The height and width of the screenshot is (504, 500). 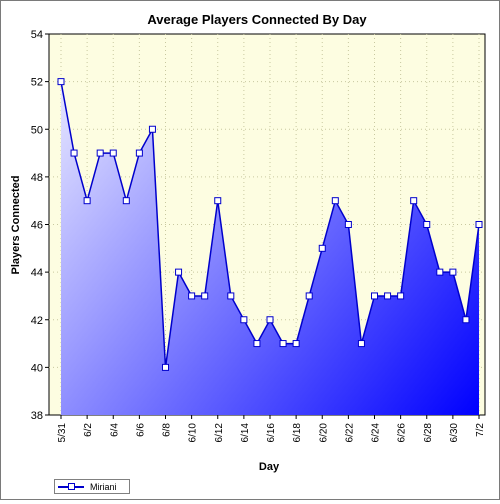 What do you see at coordinates (103, 486) in the screenshot?
I see `legend-label: Miriani` at bounding box center [103, 486].